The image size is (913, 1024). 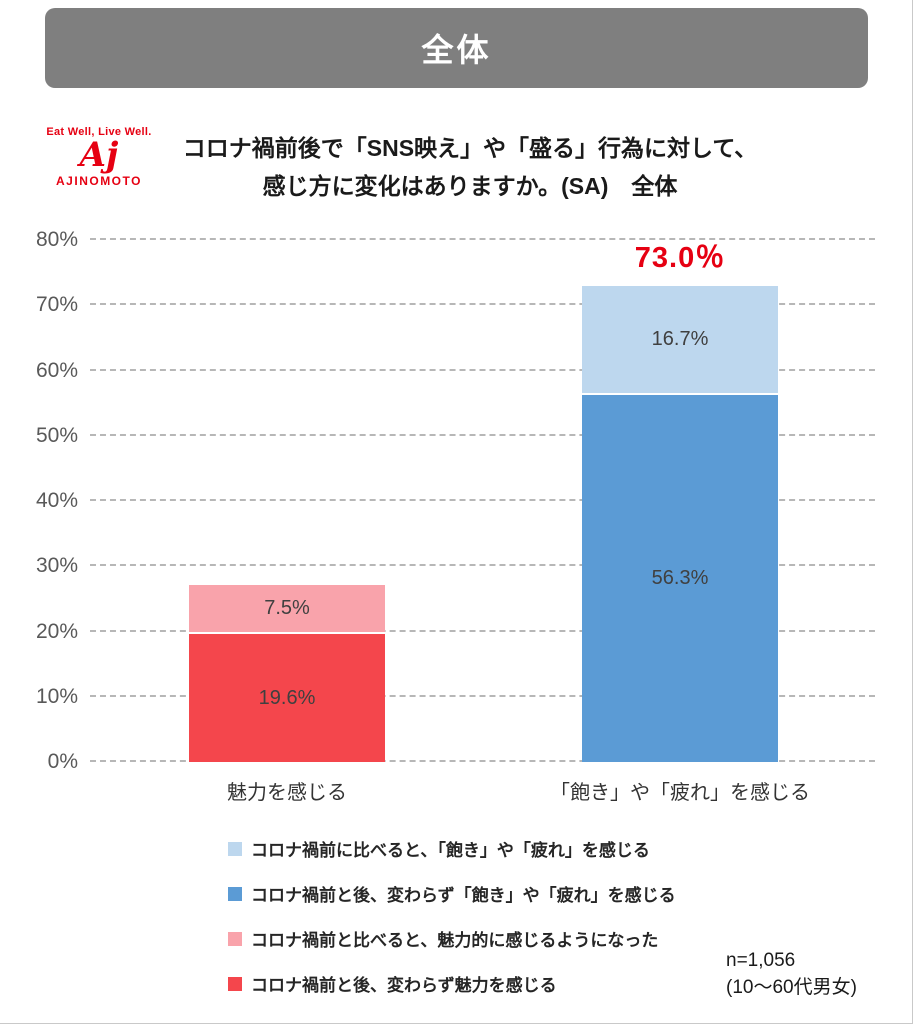 What do you see at coordinates (455, 940) in the screenshot?
I see `legend-label: コロナ禍前と比べると、魅力的に感じるようになった` at bounding box center [455, 940].